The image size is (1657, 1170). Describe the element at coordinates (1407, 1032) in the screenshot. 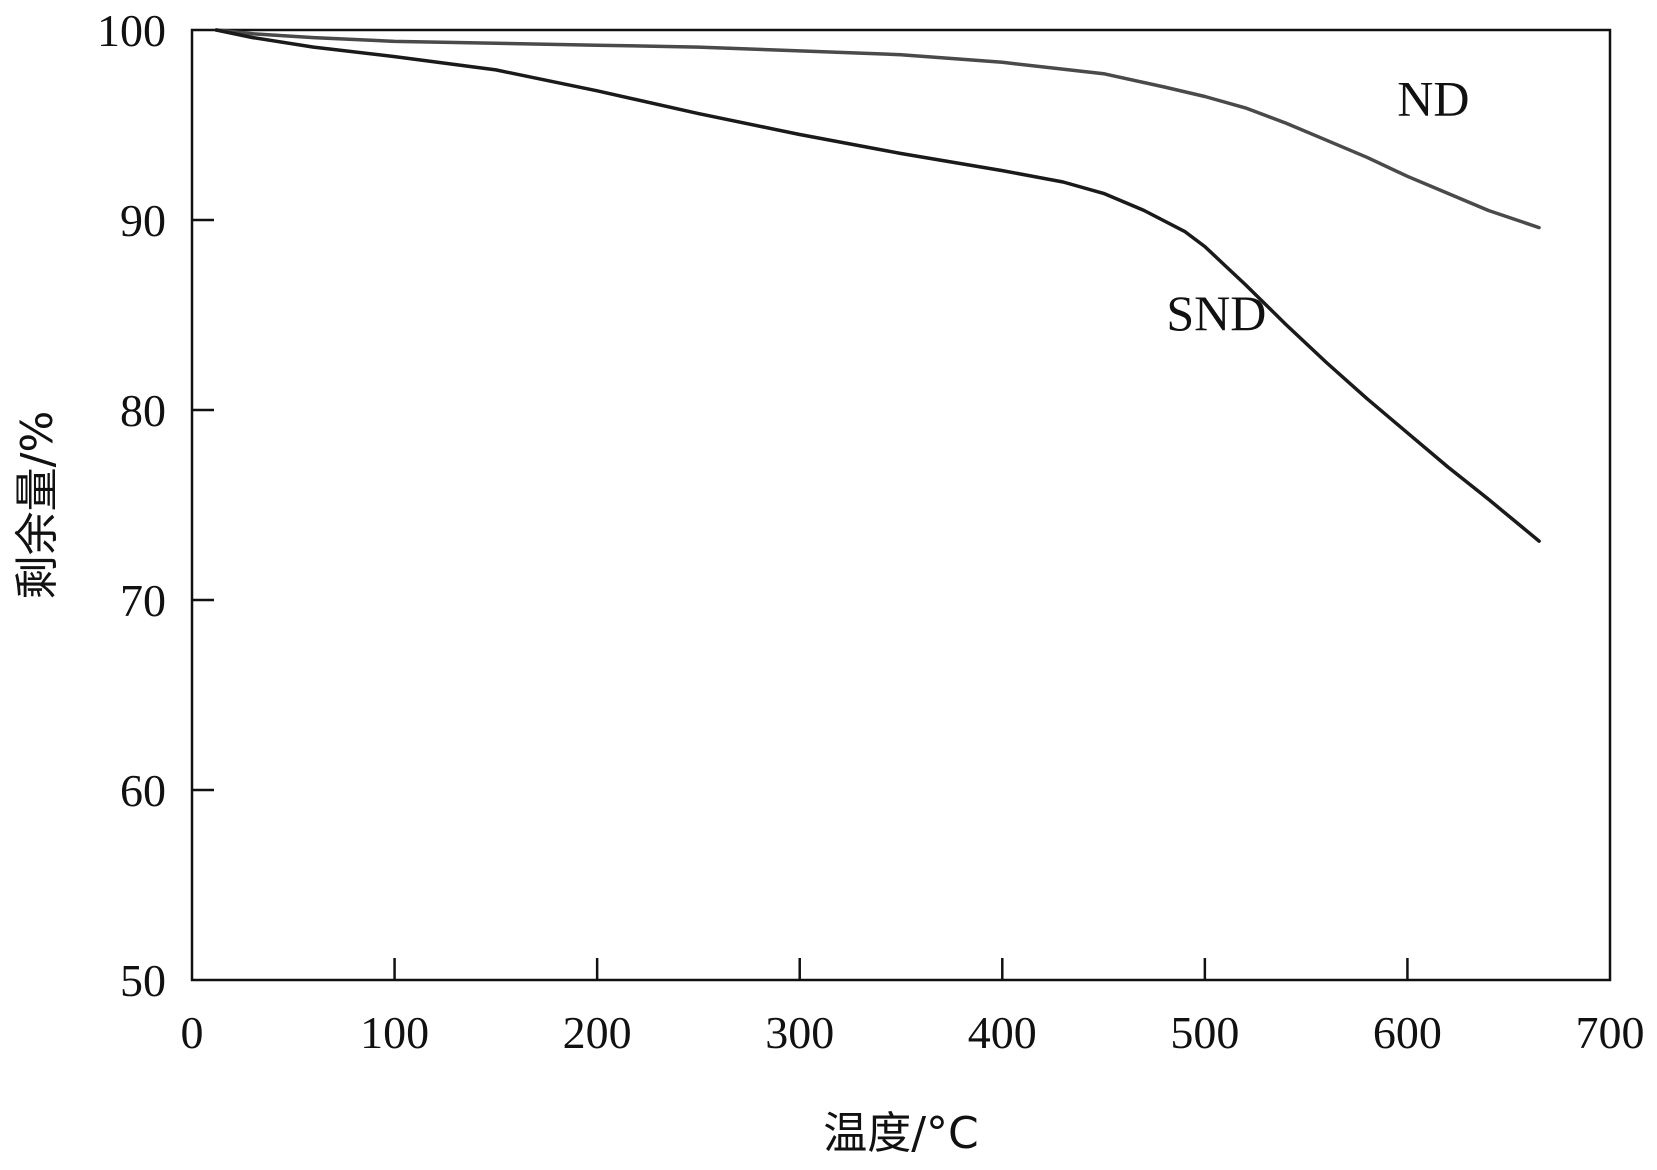

I see `x-tick-label: 600` at that location.